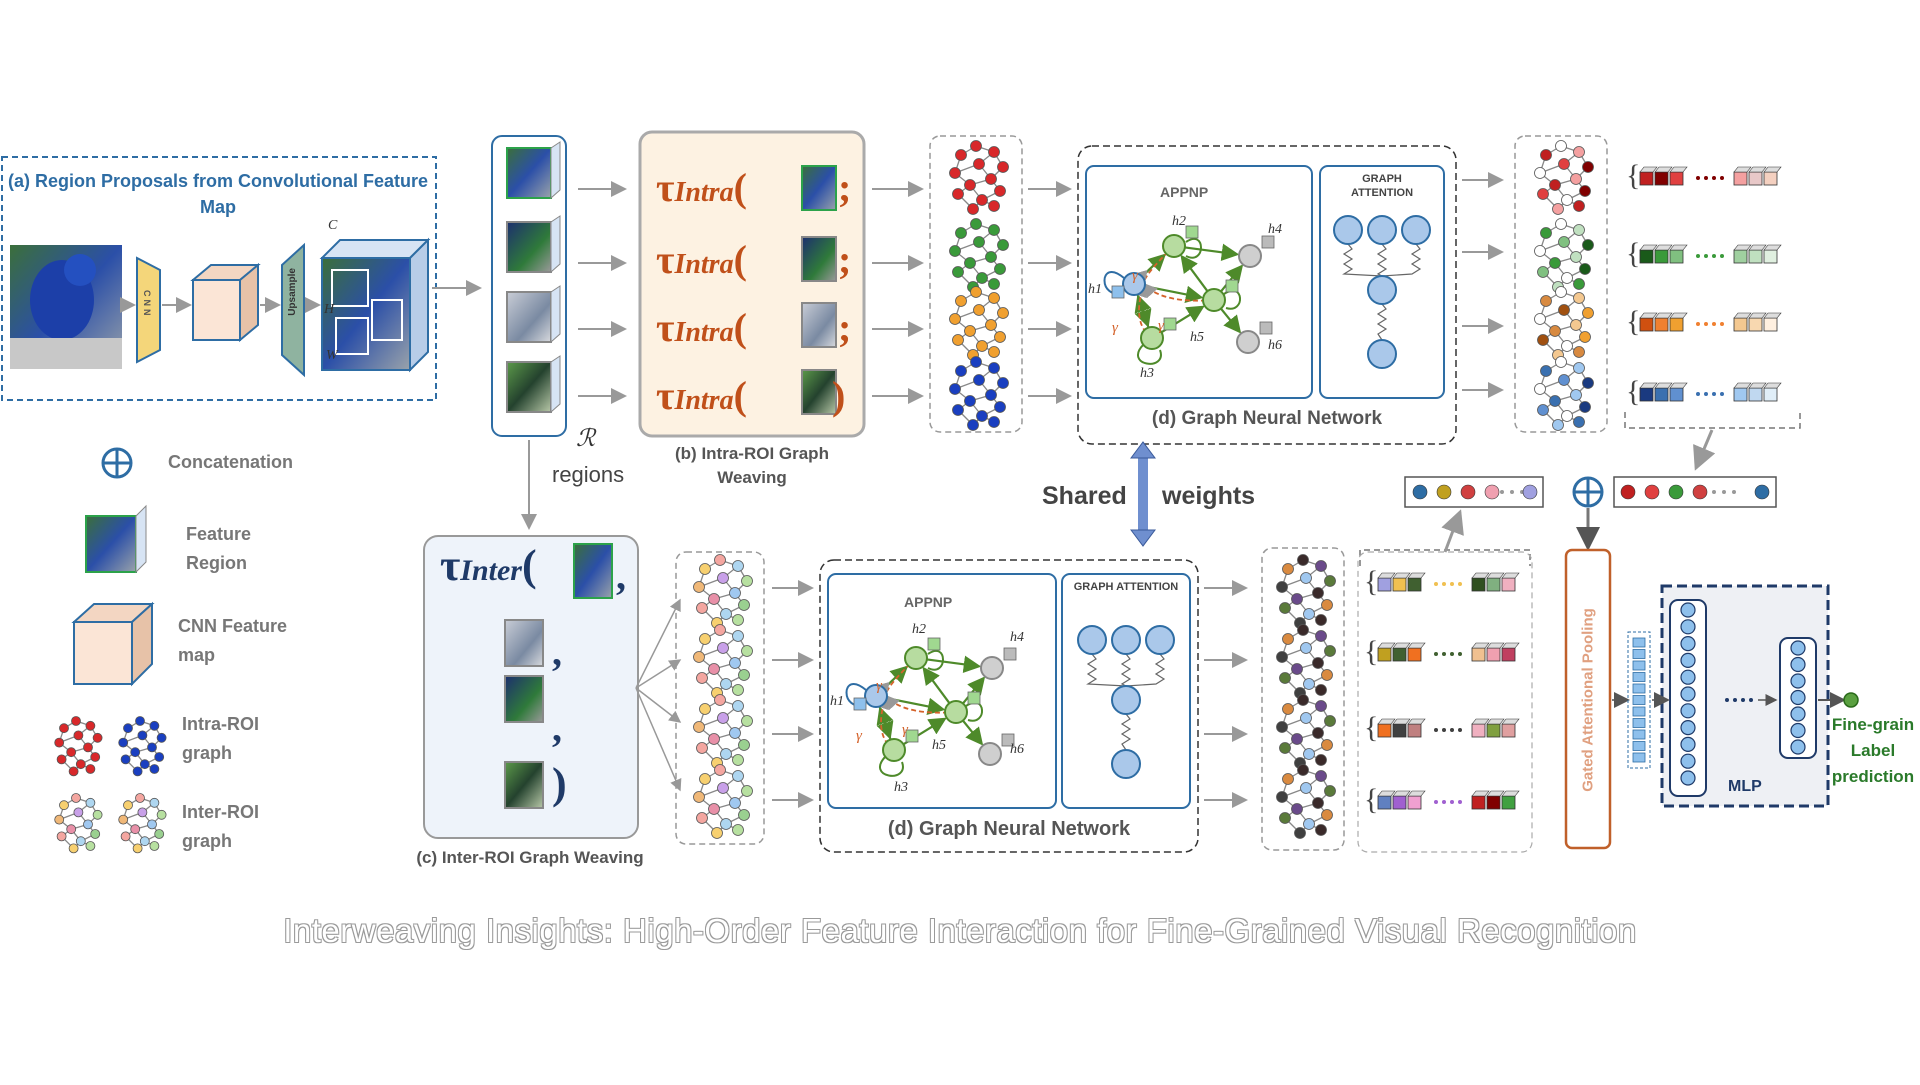  Describe the element at coordinates (621, 575) in the screenshot. I see `inter-comma-1: ,` at that location.